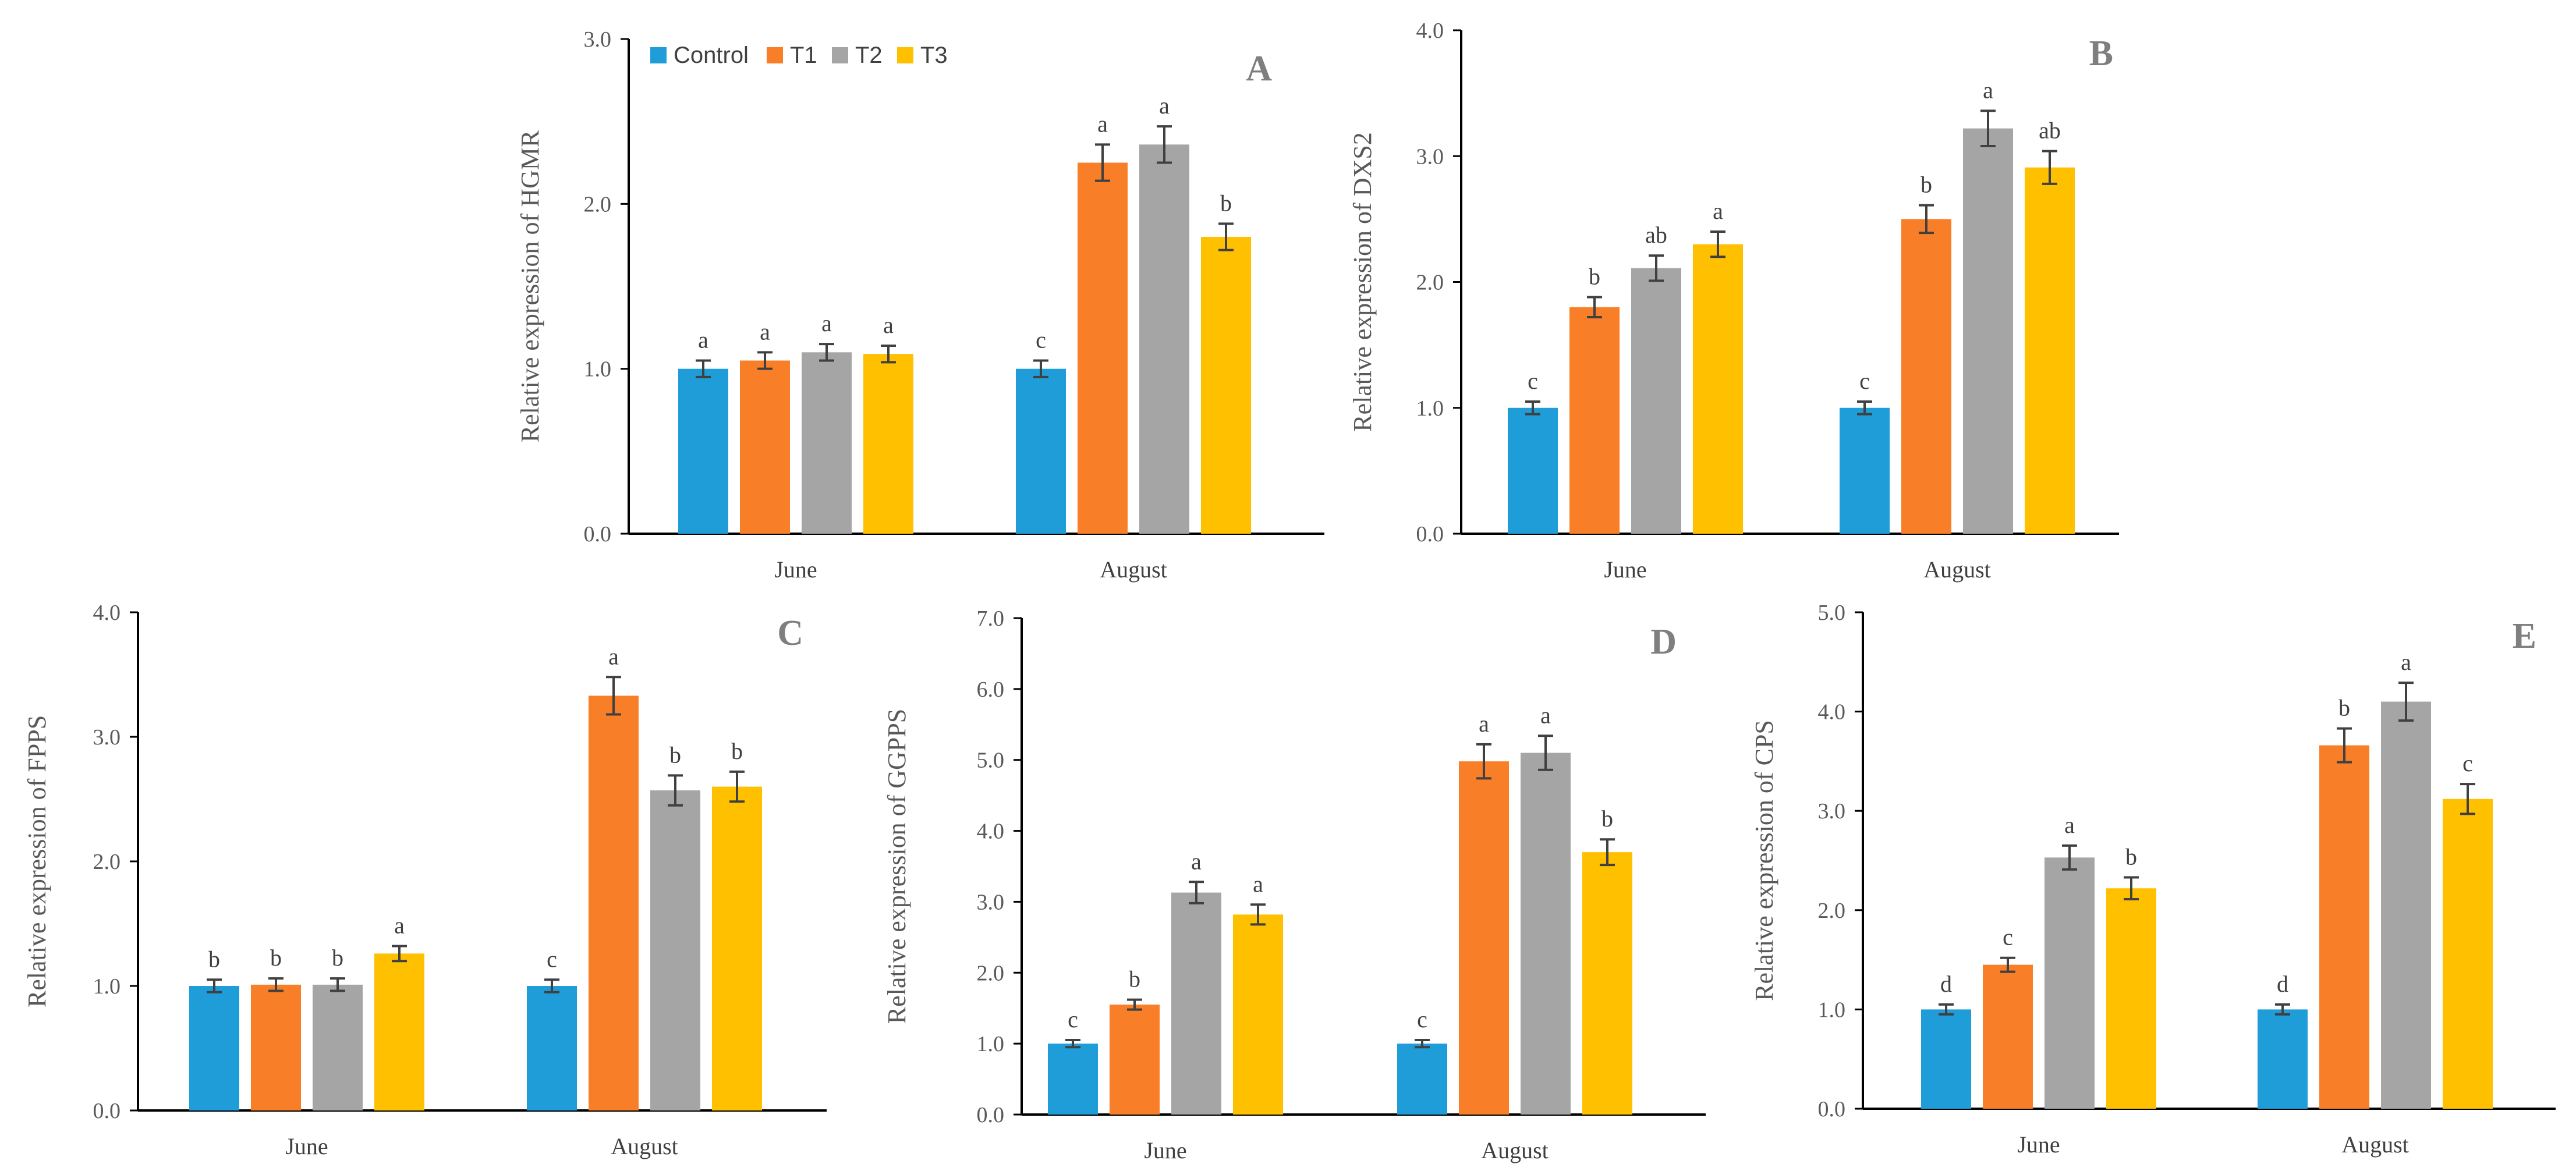 The width and height of the screenshot is (2576, 1171). Describe the element at coordinates (790, 633) in the screenshot. I see `panel-letter: C` at that location.